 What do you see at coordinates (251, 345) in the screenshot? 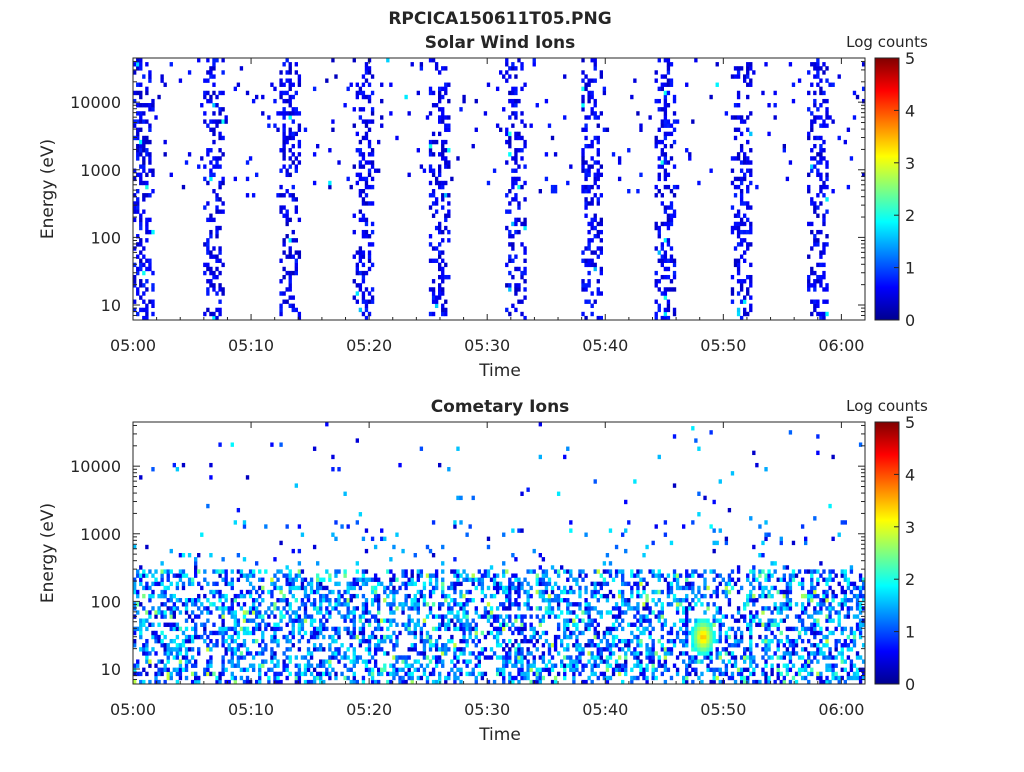
I see `x-tick-label: 05:10` at bounding box center [251, 345].